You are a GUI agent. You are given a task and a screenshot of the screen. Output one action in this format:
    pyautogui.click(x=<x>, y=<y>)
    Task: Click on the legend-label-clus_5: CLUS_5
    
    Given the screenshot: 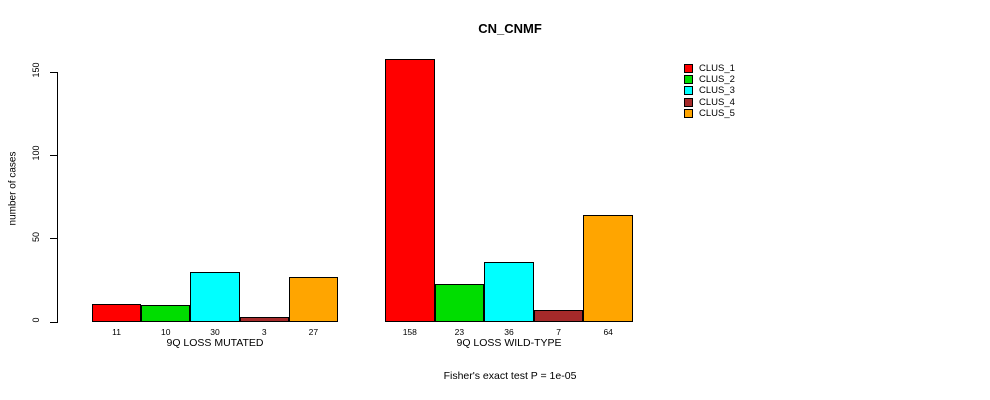 What is the action you would take?
    pyautogui.click(x=717, y=113)
    